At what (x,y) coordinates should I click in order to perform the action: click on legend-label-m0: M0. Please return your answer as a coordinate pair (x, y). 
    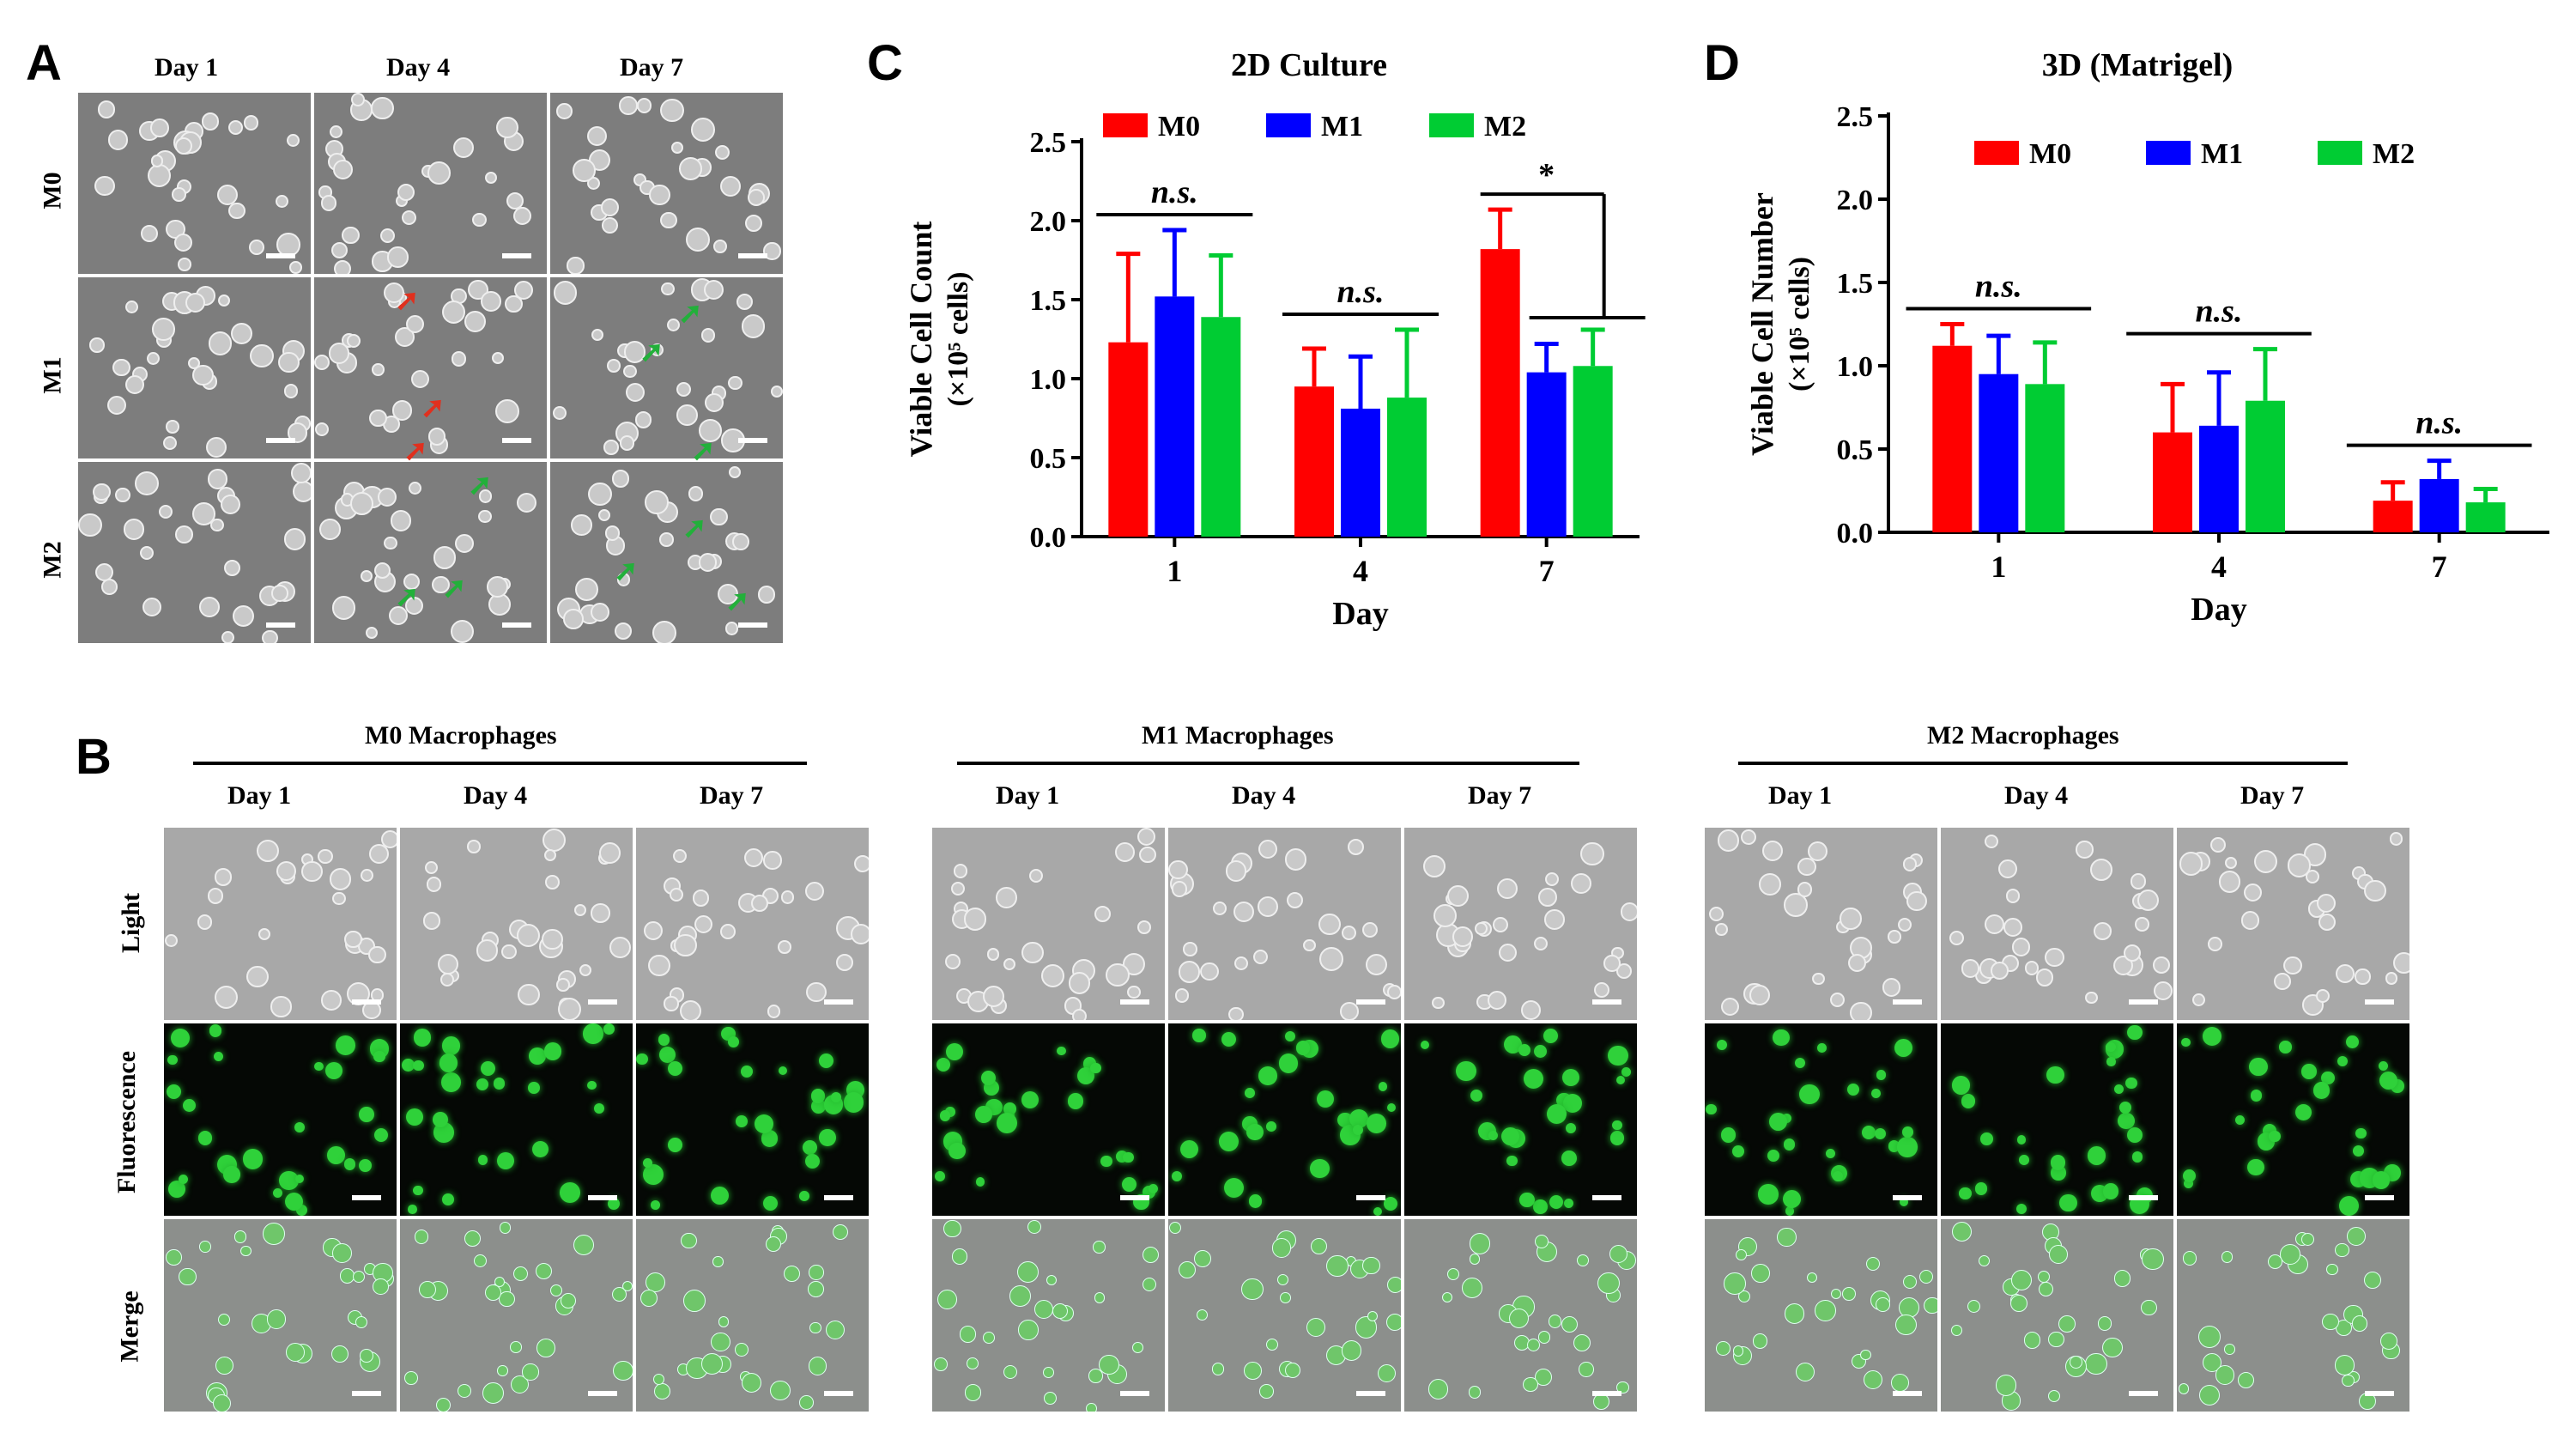
    Looking at the image, I should click on (2050, 154).